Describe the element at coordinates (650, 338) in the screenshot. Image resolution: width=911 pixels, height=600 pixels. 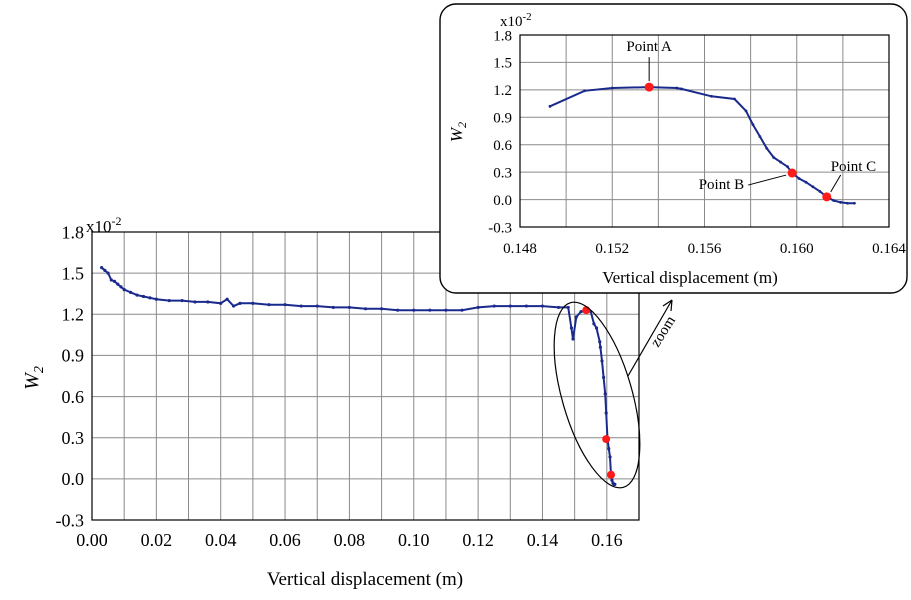
I see `zoom-arrow-line` at that location.